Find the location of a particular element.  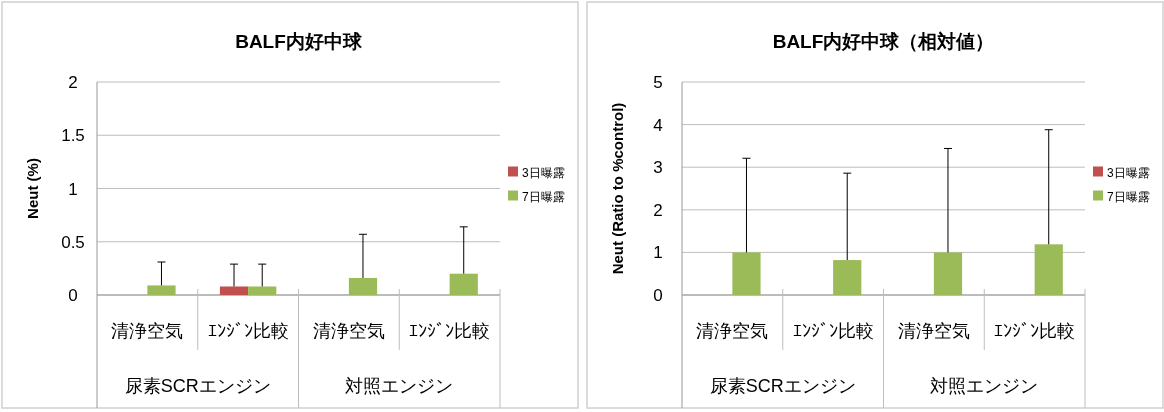

chart-title: BALF内好中球（相対値） is located at coordinates (883, 41).